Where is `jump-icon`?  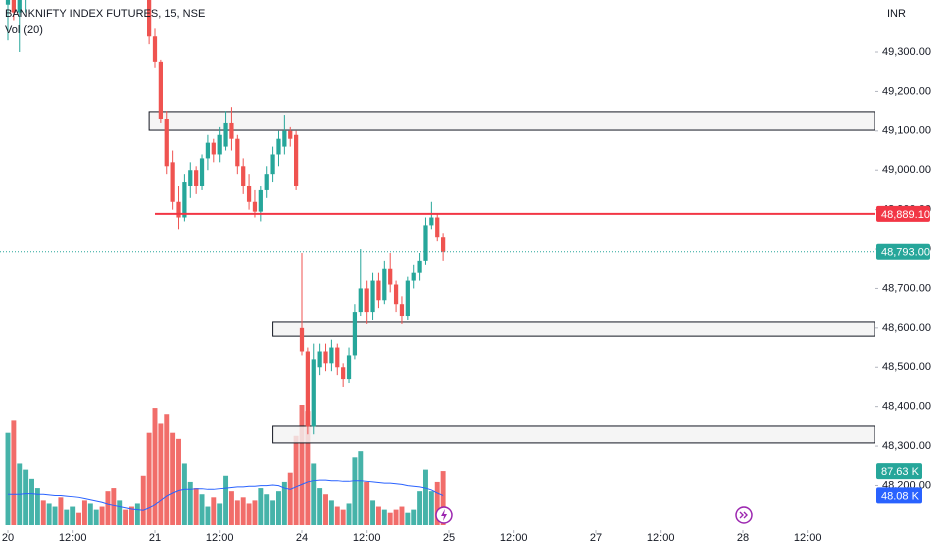 jump-icon is located at coordinates (744, 515).